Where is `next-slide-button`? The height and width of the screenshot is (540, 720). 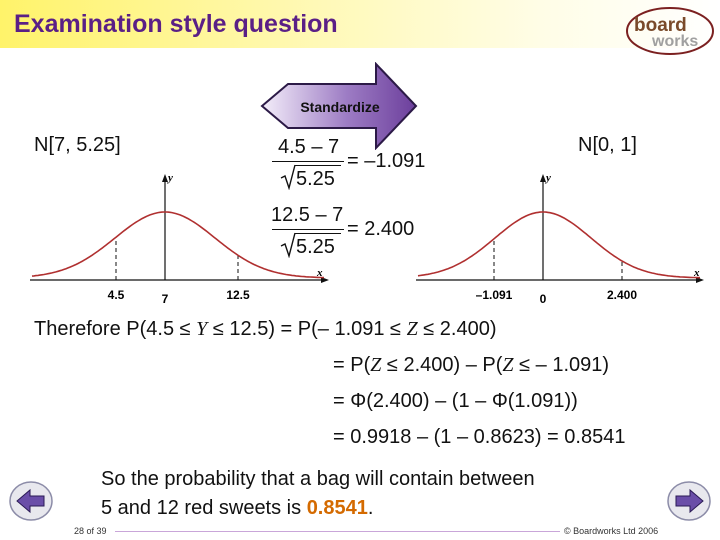 next-slide-button is located at coordinates (689, 501).